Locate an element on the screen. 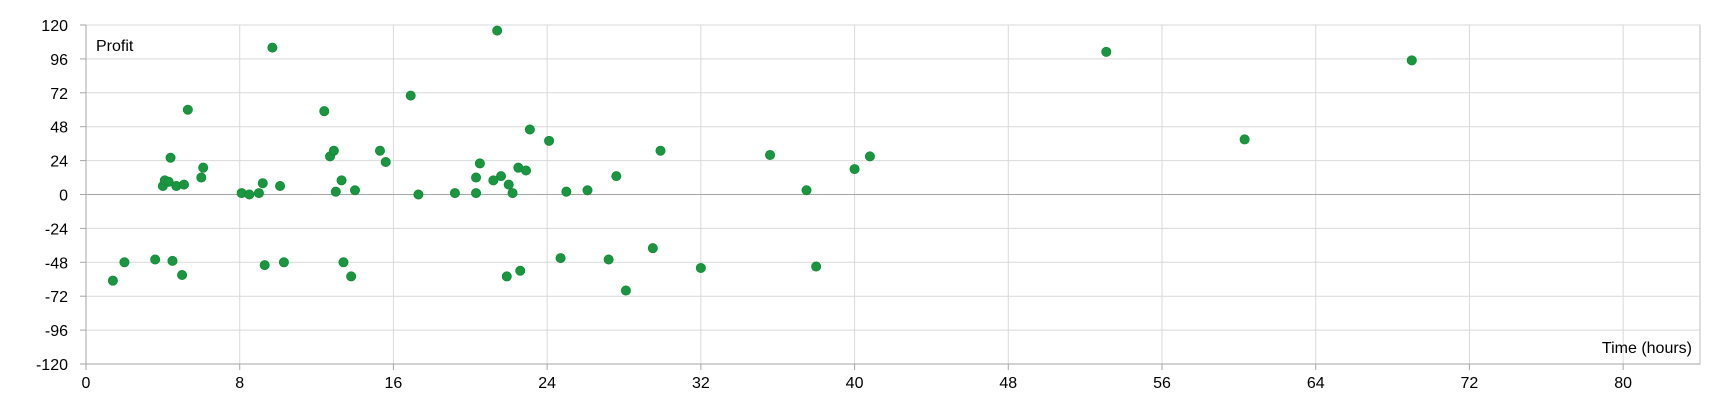  x-tick-label: 56 is located at coordinates (1162, 383).